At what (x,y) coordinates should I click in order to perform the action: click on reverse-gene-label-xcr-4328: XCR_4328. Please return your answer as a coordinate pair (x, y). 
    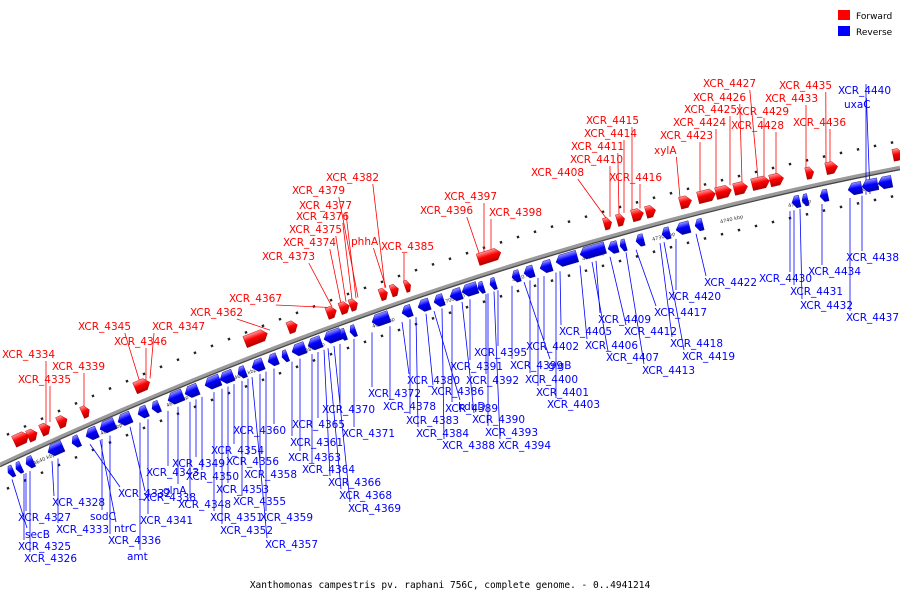
    Looking at the image, I should click on (78, 503).